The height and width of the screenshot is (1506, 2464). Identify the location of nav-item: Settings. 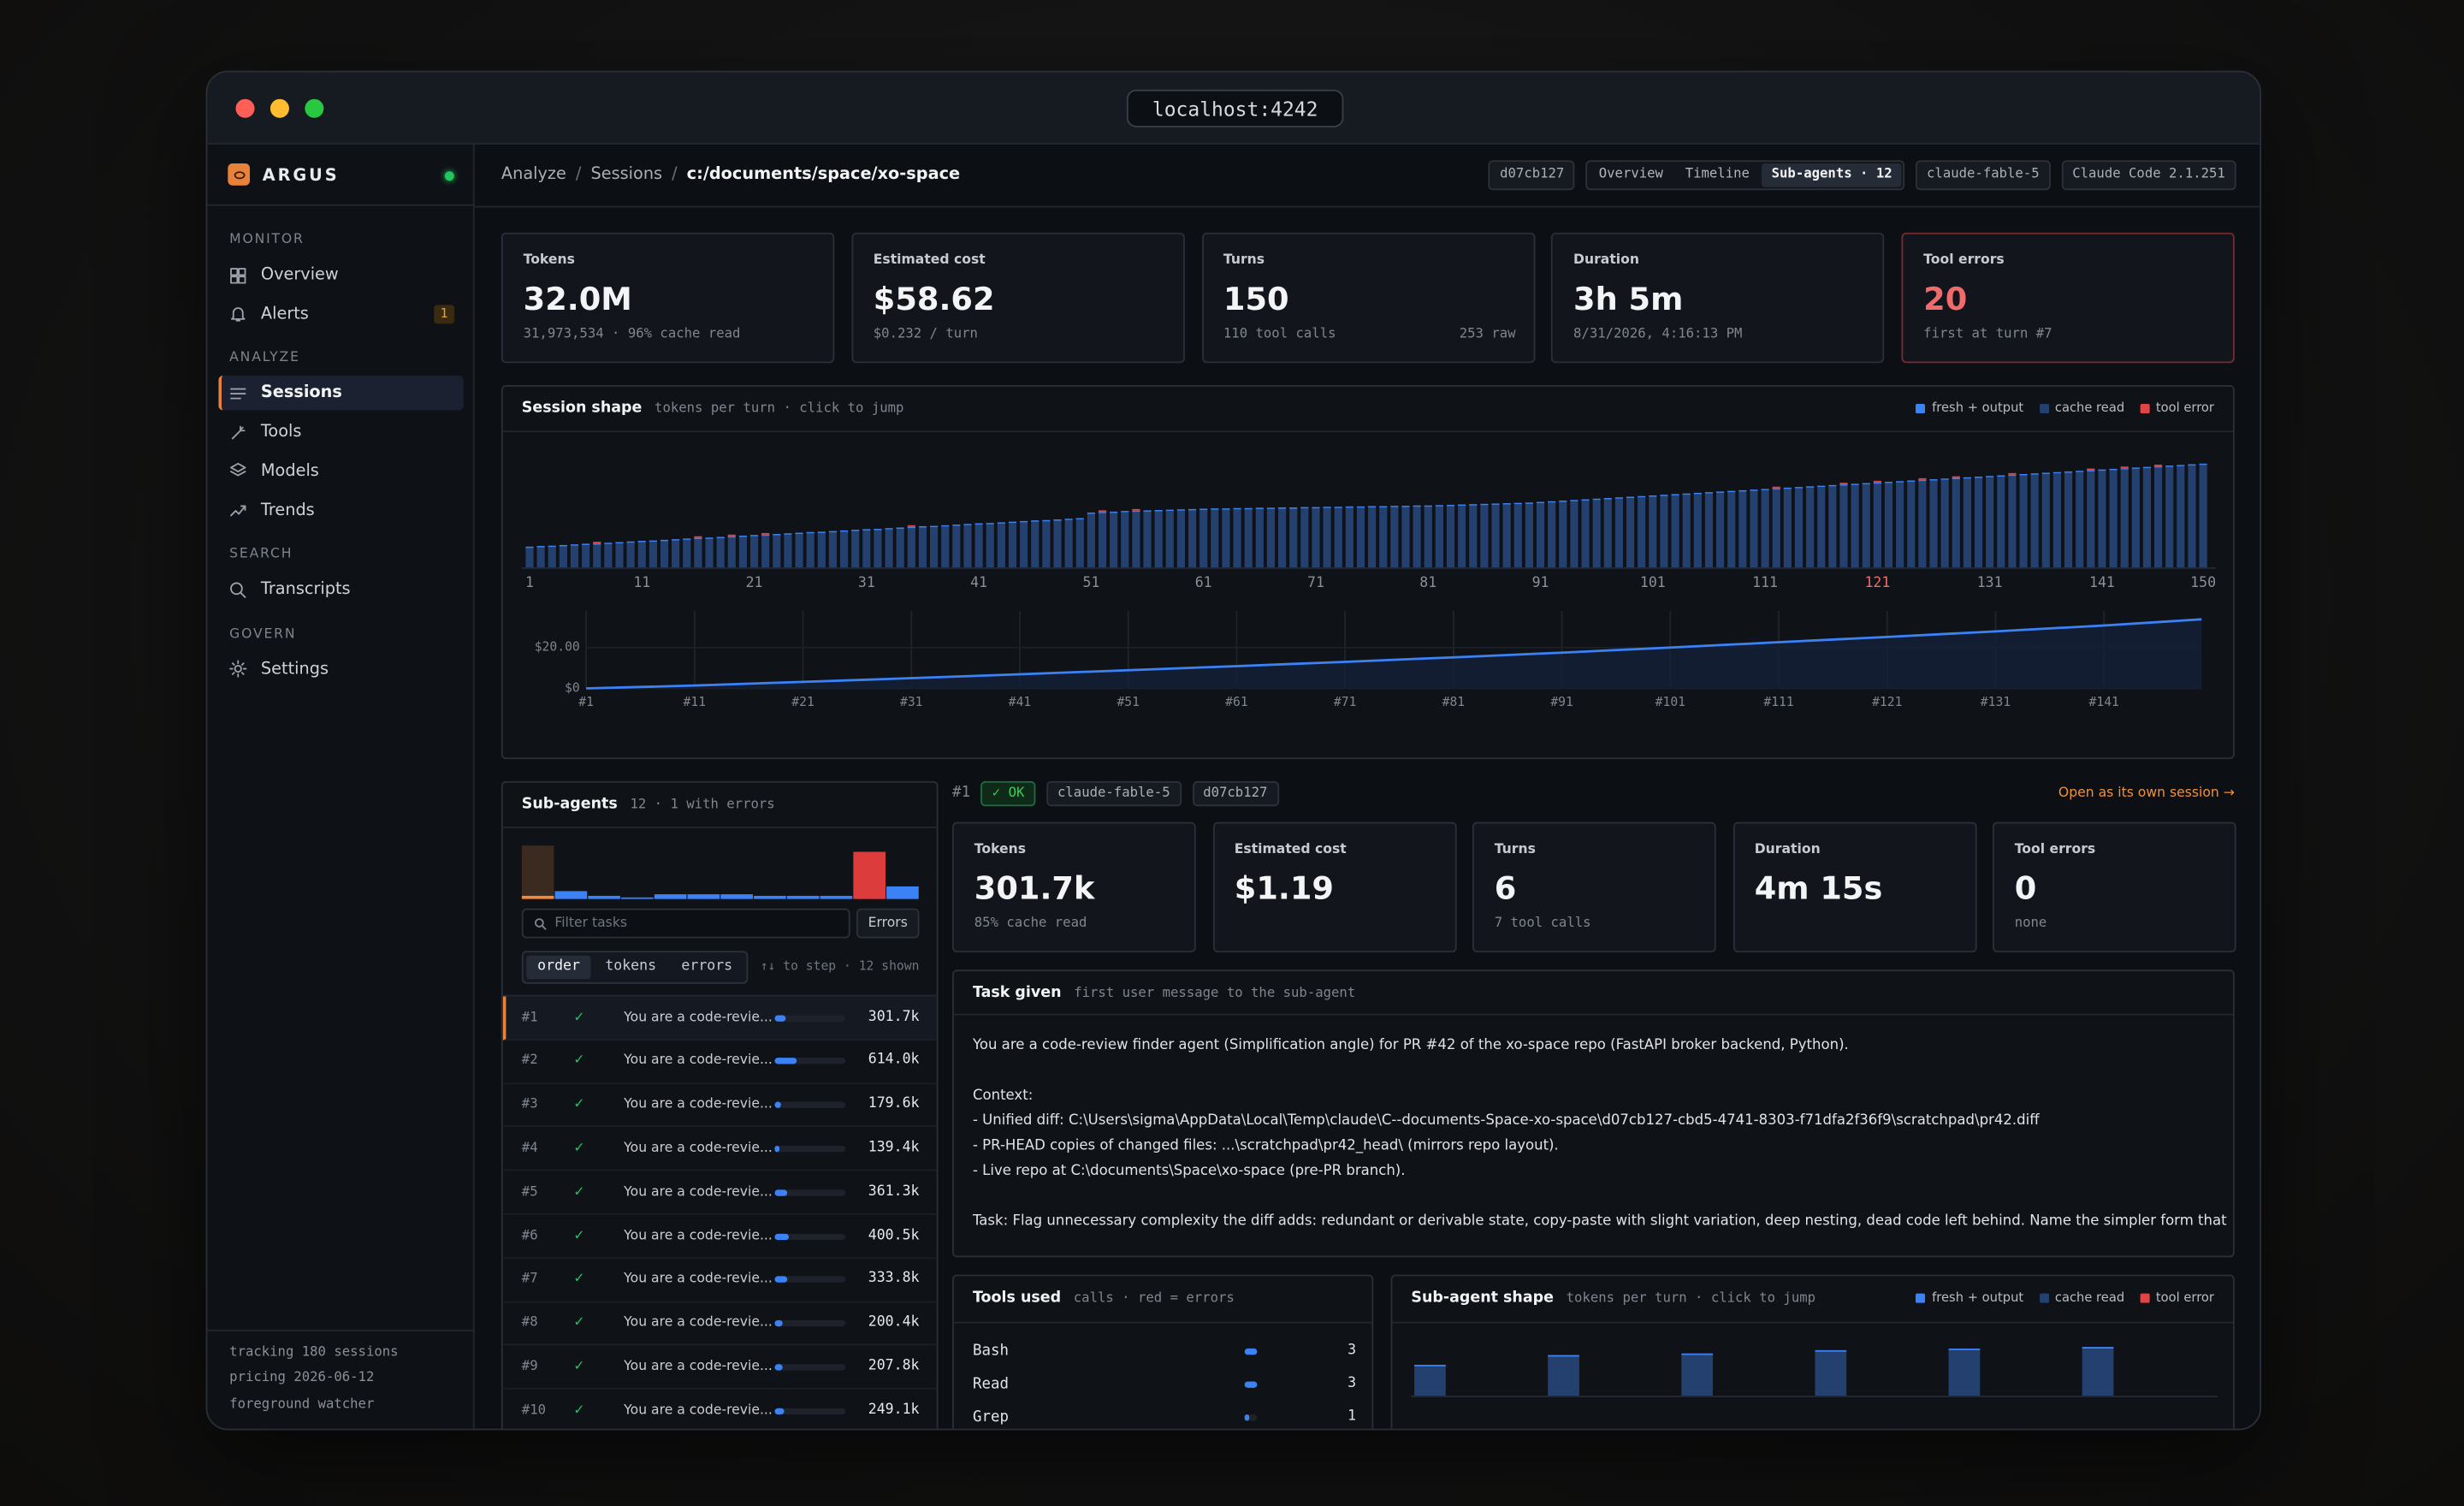
(341, 669).